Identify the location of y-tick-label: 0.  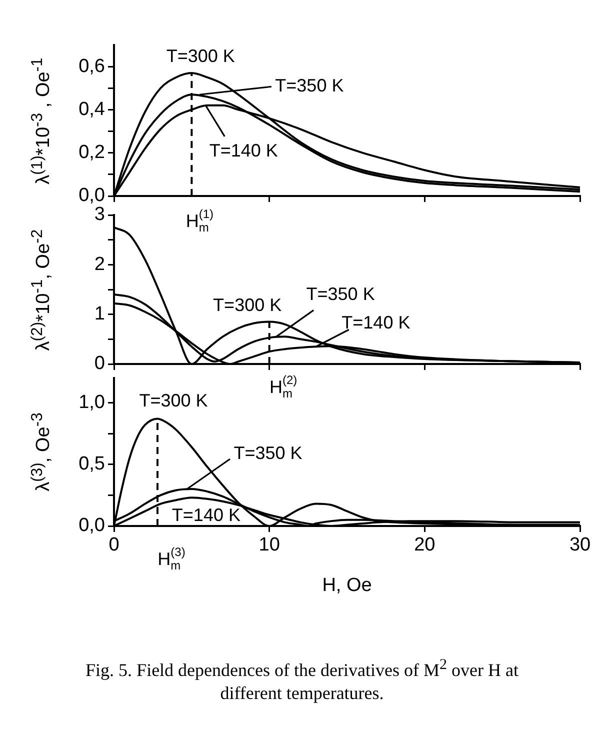
(99, 363).